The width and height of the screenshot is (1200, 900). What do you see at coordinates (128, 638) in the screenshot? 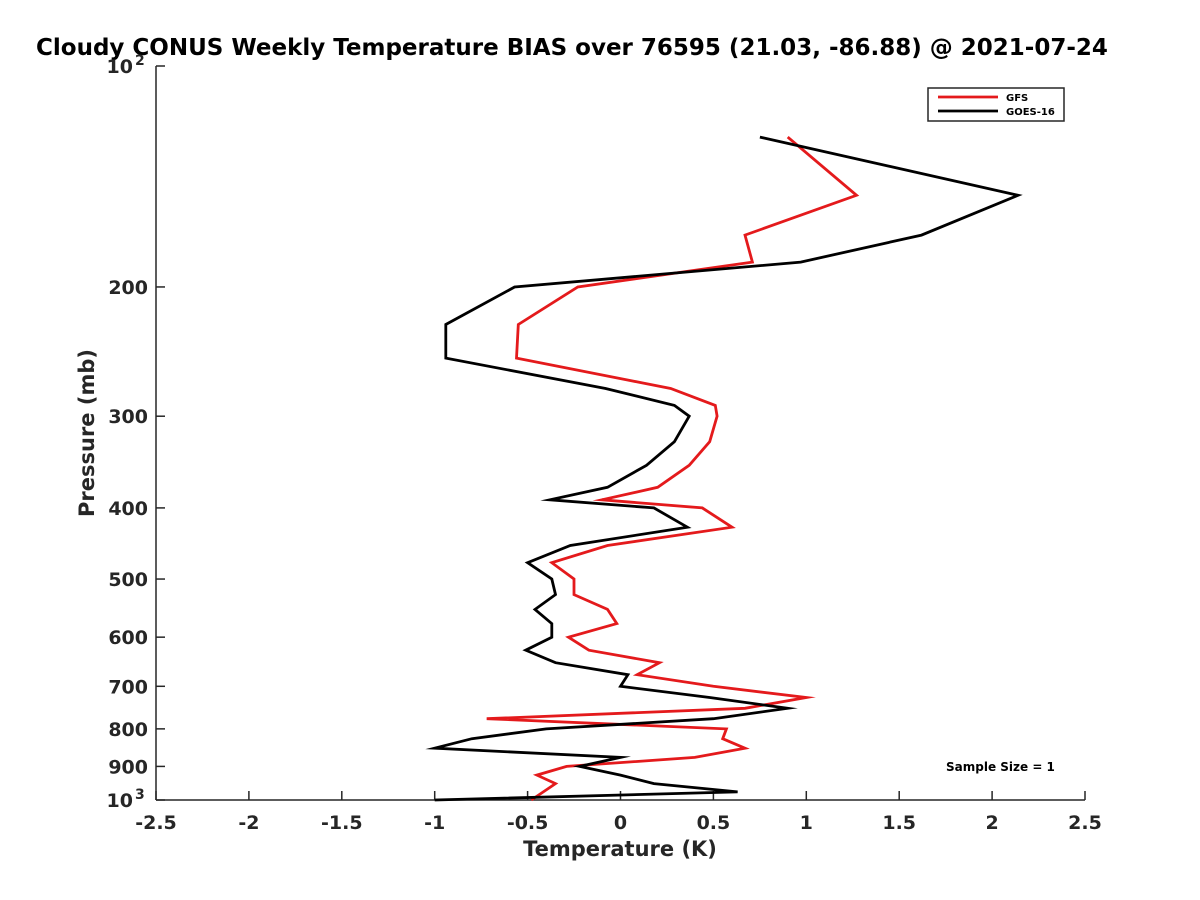
I see `y-tick-label: 600` at bounding box center [128, 638].